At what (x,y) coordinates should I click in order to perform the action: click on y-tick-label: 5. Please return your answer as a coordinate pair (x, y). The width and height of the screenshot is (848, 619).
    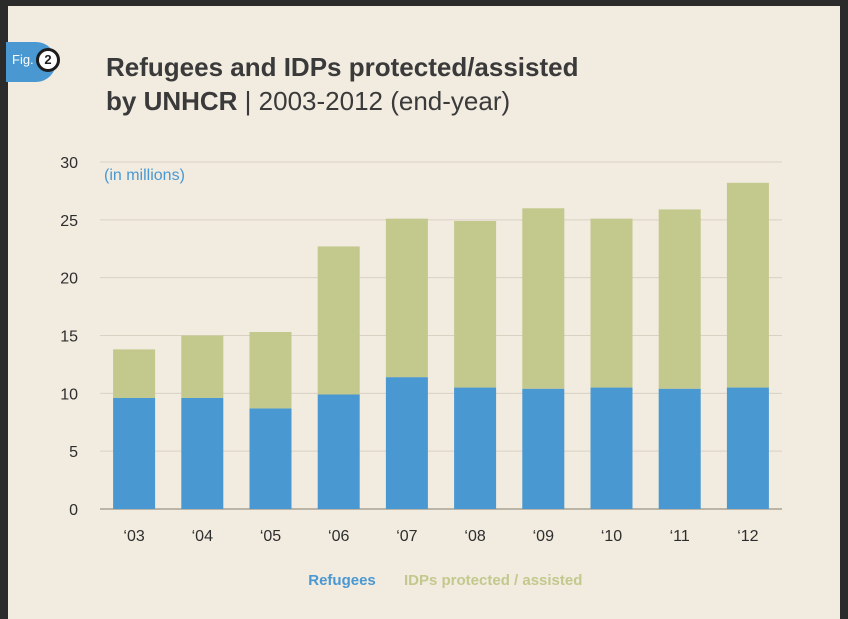
    Looking at the image, I should click on (73, 452).